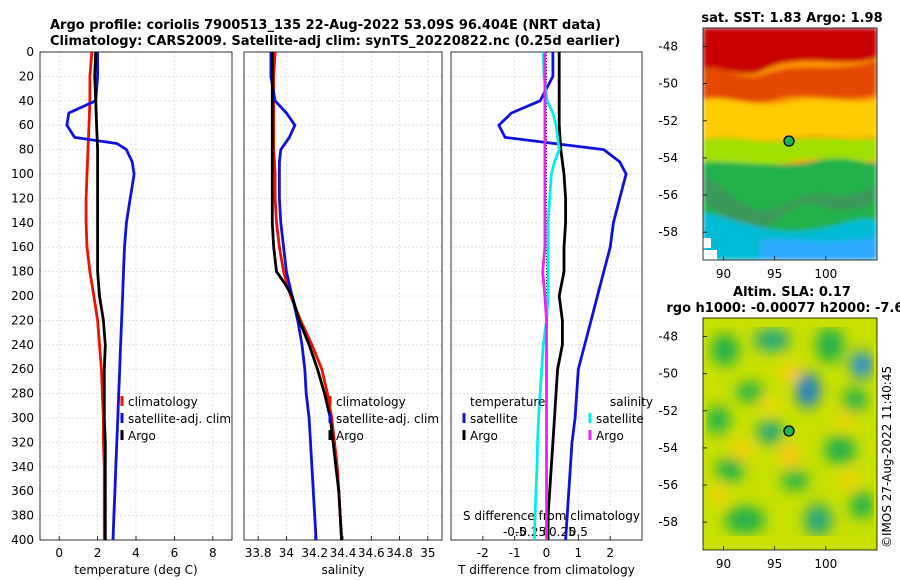  Describe the element at coordinates (562, 532) in the screenshot. I see `s-diff-tick-label: 0.25` at that location.